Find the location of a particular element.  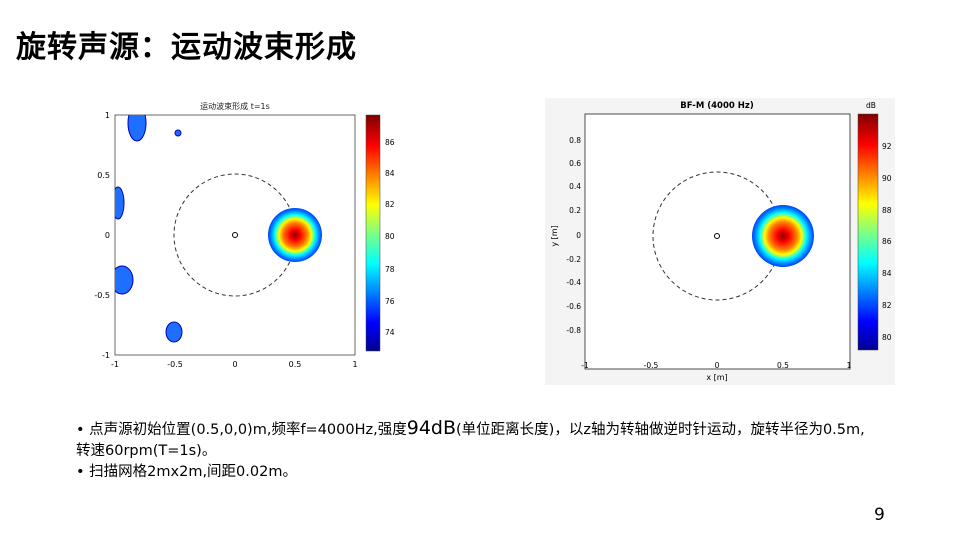

y-tick: 0.2 is located at coordinates (575, 210).